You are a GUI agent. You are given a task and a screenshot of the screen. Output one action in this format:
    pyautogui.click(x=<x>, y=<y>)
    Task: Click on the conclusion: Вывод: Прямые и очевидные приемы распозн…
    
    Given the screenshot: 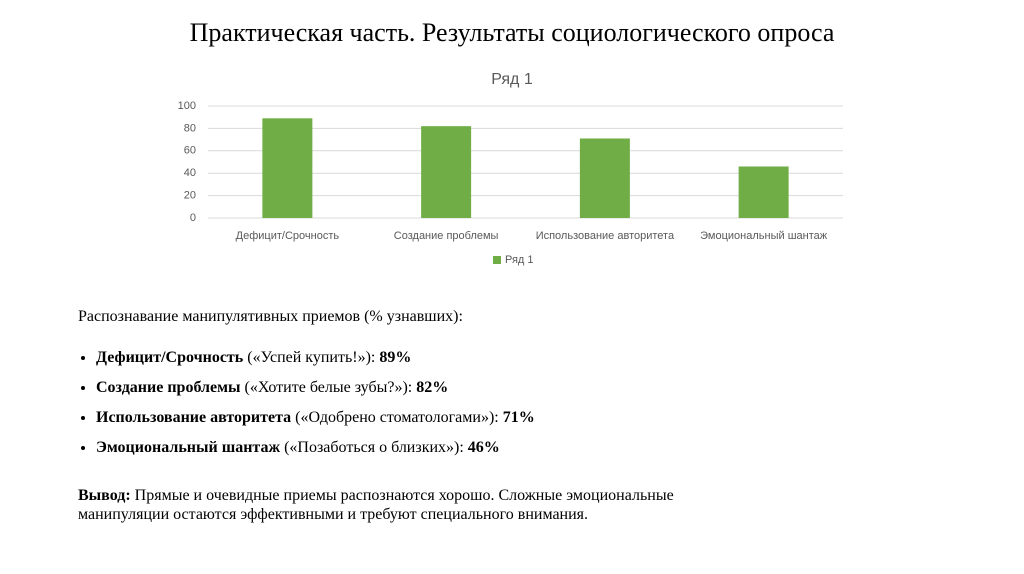 What is the action you would take?
    pyautogui.click(x=376, y=505)
    